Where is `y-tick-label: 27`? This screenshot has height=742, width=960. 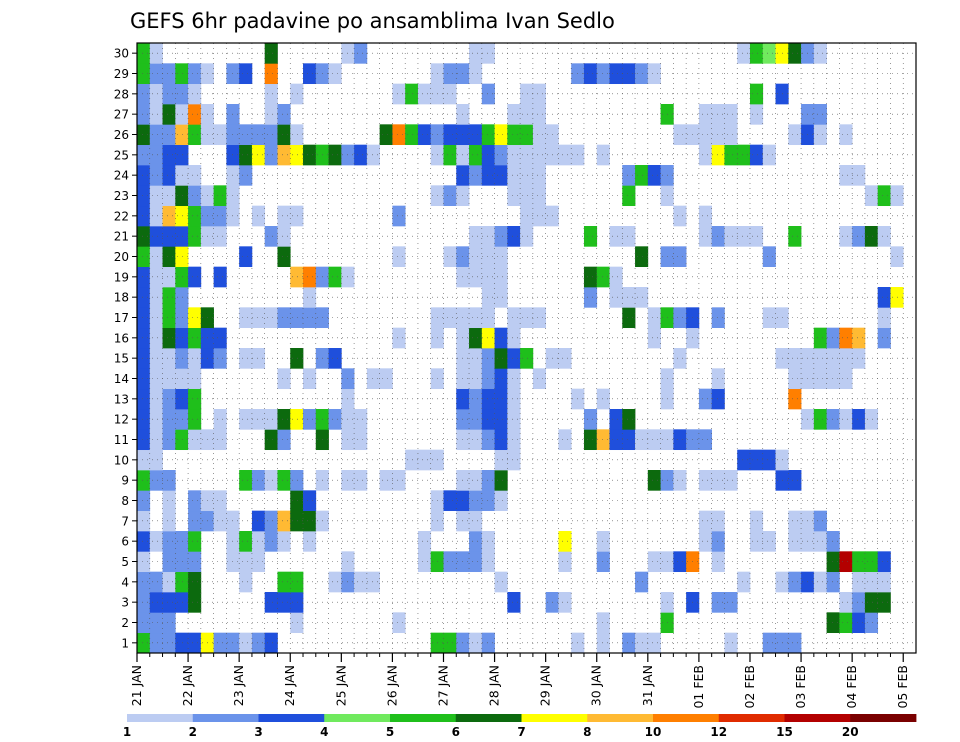
y-tick-label: 27 is located at coordinates (121, 115).